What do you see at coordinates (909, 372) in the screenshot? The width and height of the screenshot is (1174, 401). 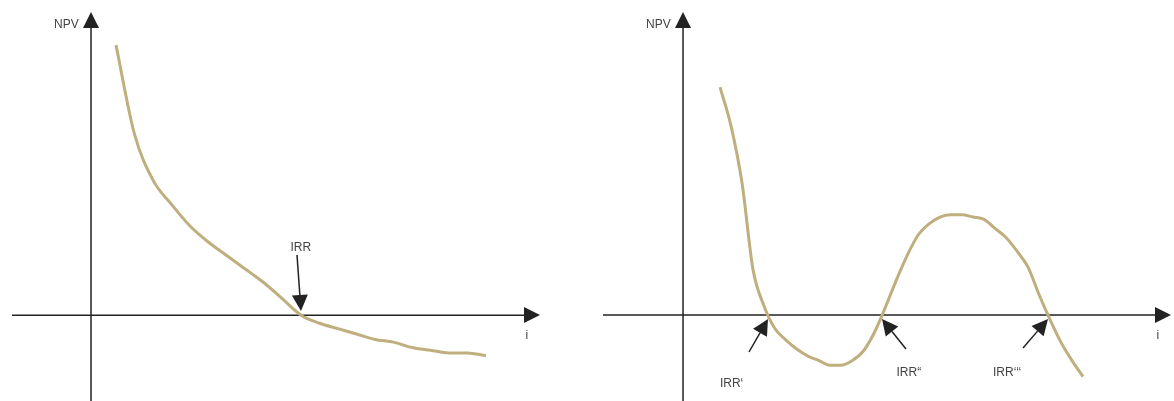 I see `annotation: IRR“` at bounding box center [909, 372].